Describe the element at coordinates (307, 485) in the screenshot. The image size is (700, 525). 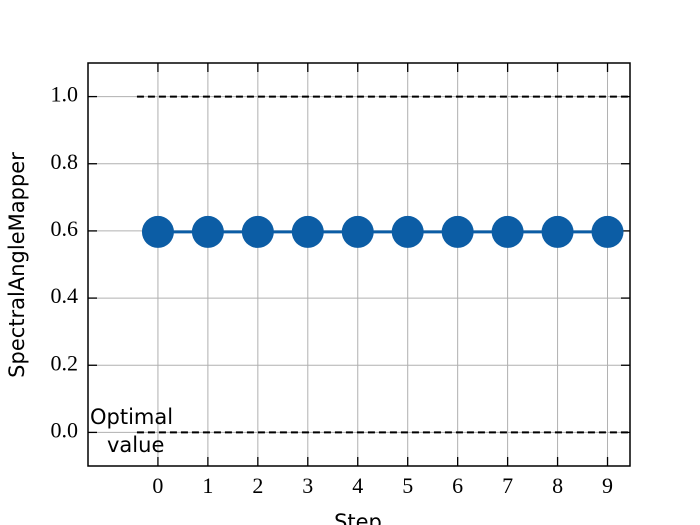
I see `x-tick-label: 3` at that location.